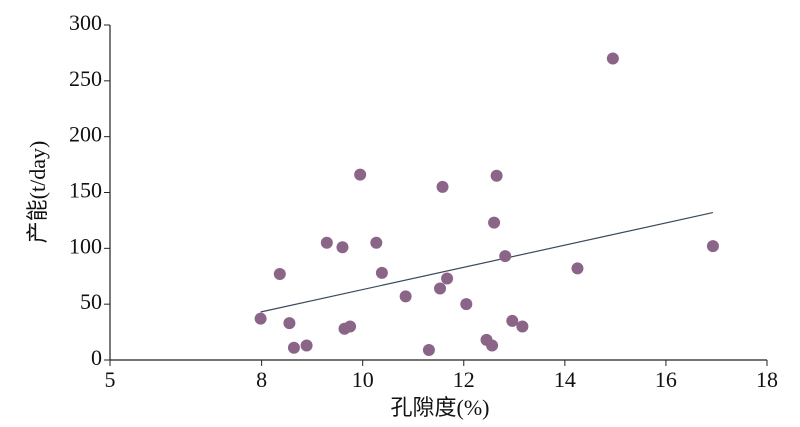 The image size is (800, 427). What do you see at coordinates (91, 301) in the screenshot?
I see `y-tick-label: 50` at bounding box center [91, 301].